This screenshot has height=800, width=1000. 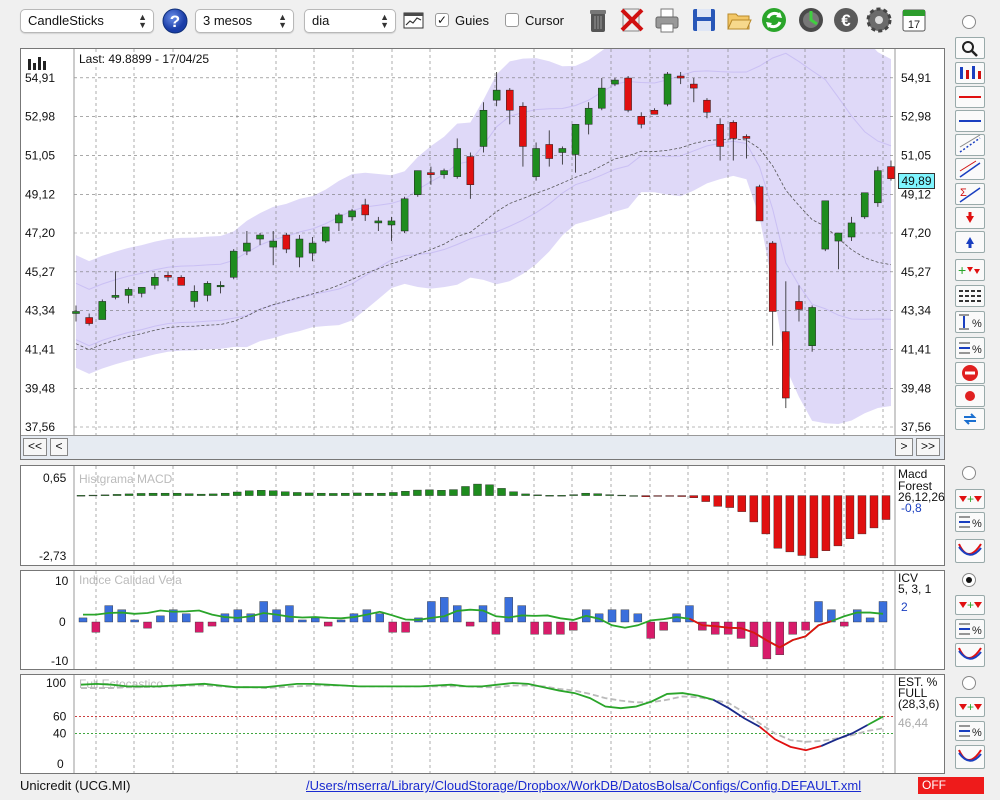 I want to click on update-data-icon, so click(x=811, y=20).